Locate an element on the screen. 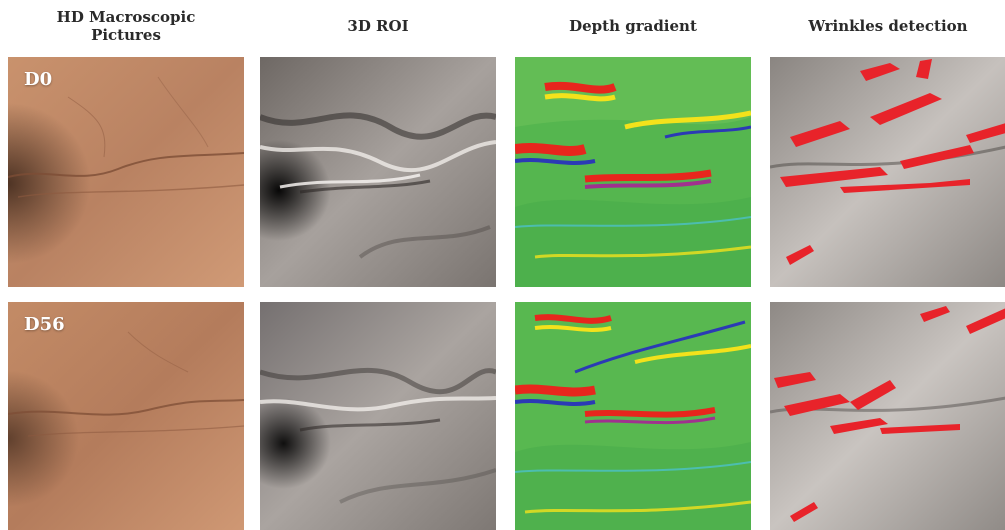 This screenshot has height=530, width=1005. column-header-macroscopic: HD Macroscopic Pictures is located at coordinates (126, 26).